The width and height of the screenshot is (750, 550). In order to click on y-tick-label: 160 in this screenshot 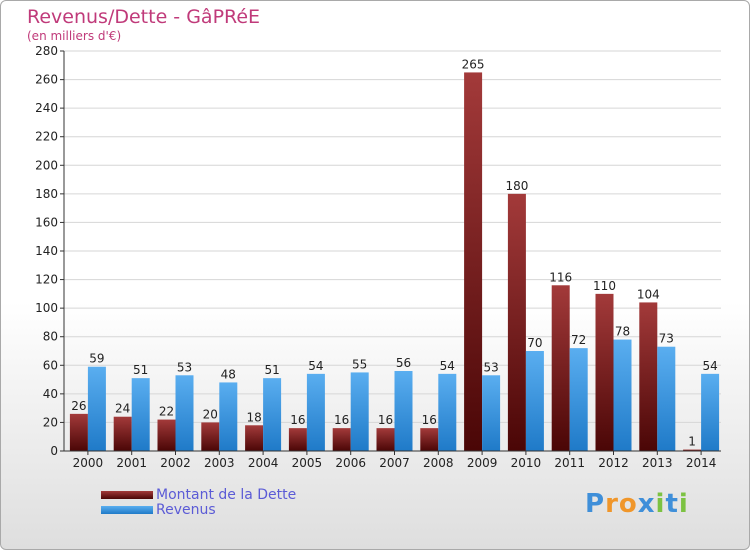, I will do `click(46, 222)`.